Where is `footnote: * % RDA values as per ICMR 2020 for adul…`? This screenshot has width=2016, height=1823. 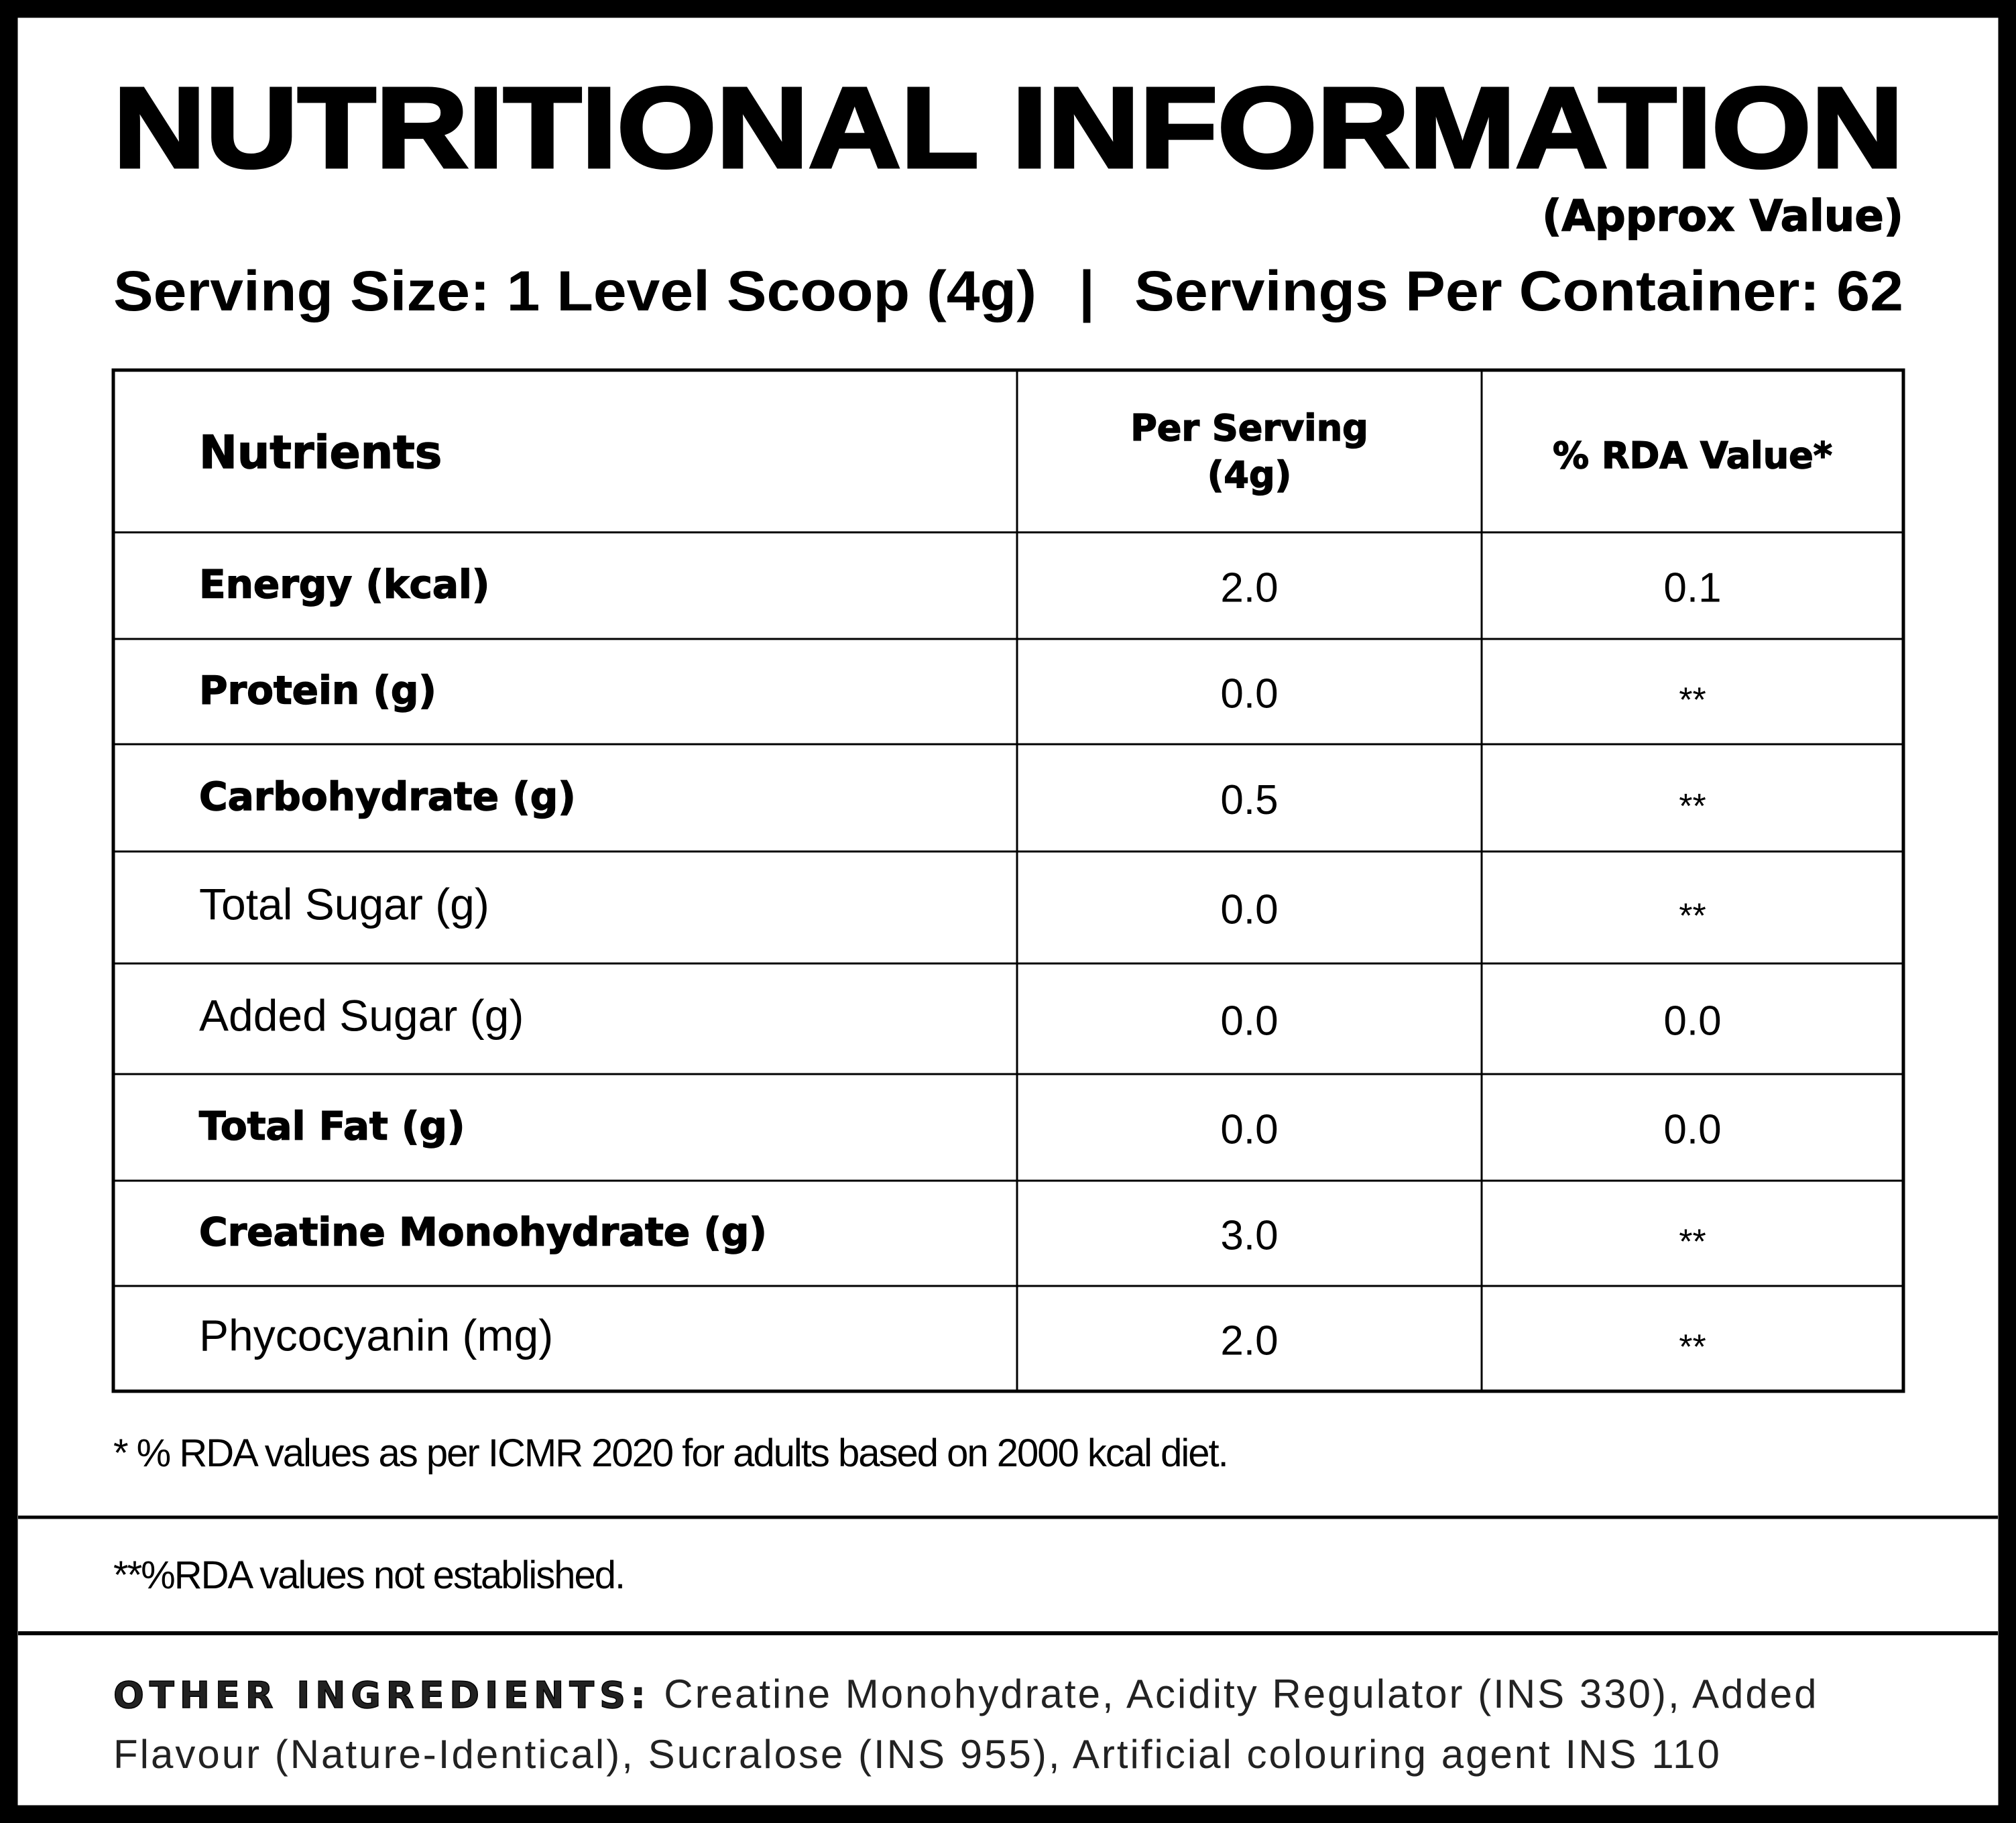 footnote: * % RDA values as per ICMR 2020 for adul… is located at coordinates (670, 1453).